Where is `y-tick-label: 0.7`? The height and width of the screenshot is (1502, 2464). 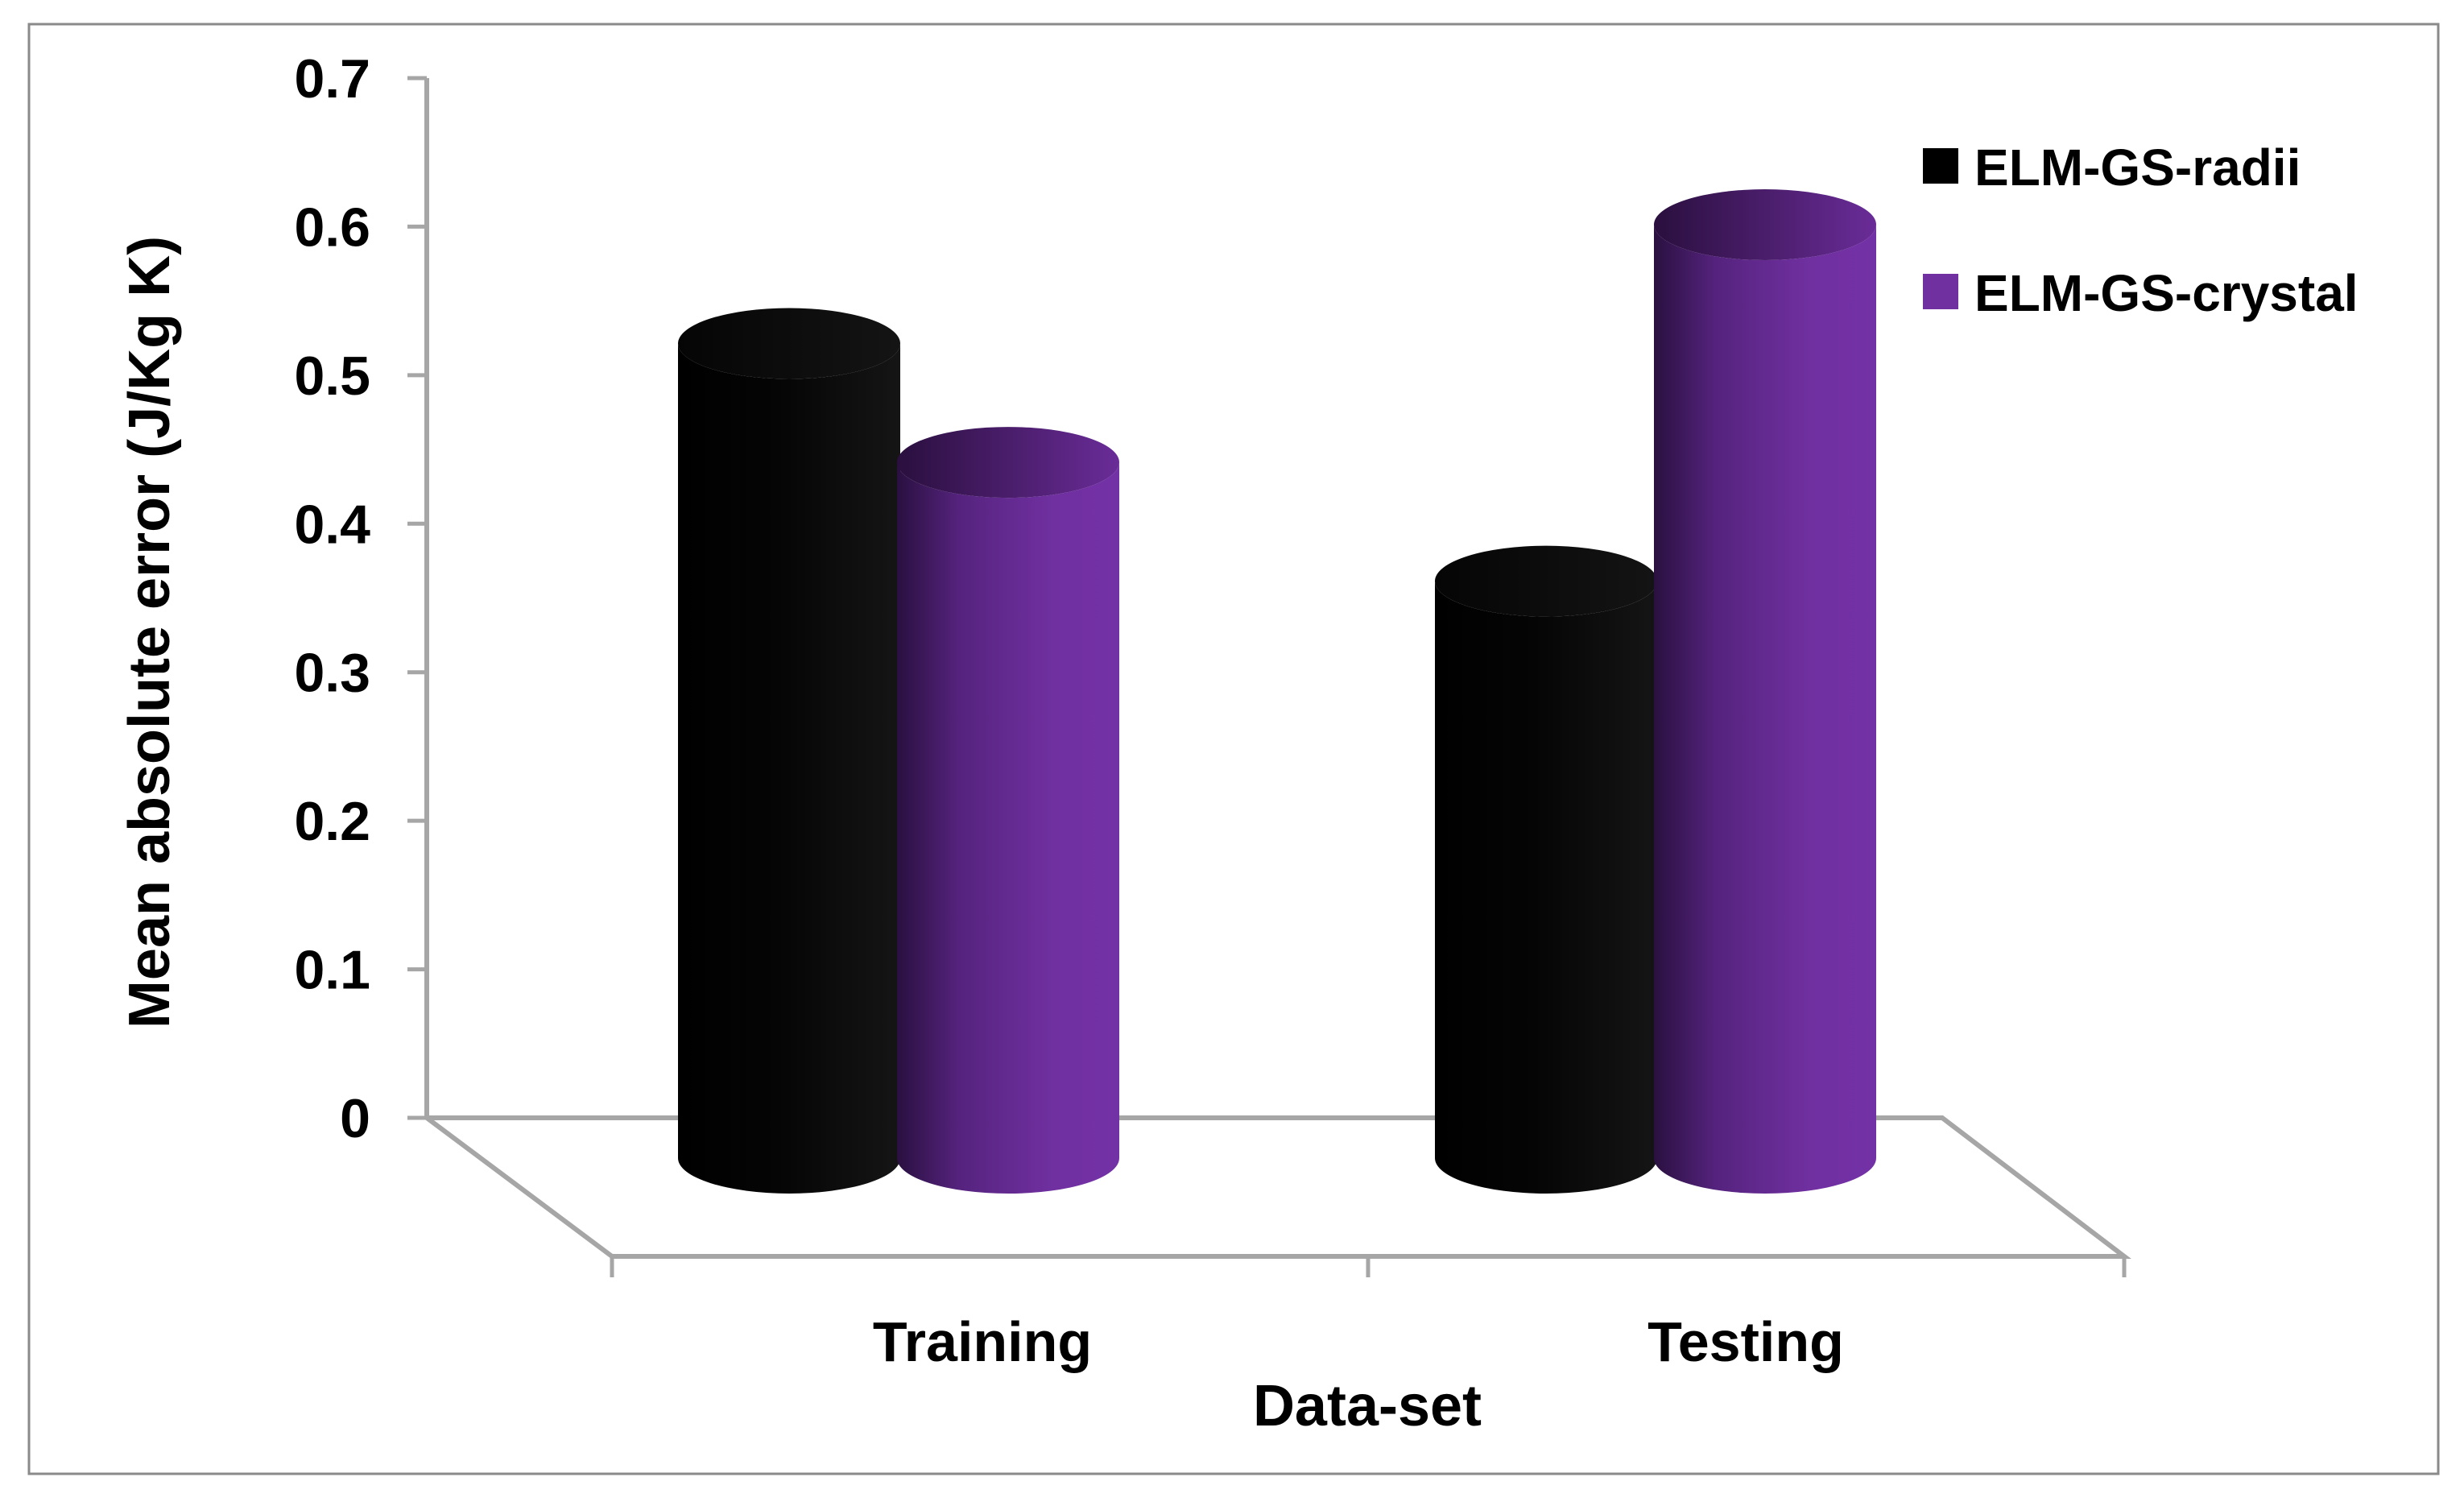
y-tick-label: 0.7 is located at coordinates (332, 79).